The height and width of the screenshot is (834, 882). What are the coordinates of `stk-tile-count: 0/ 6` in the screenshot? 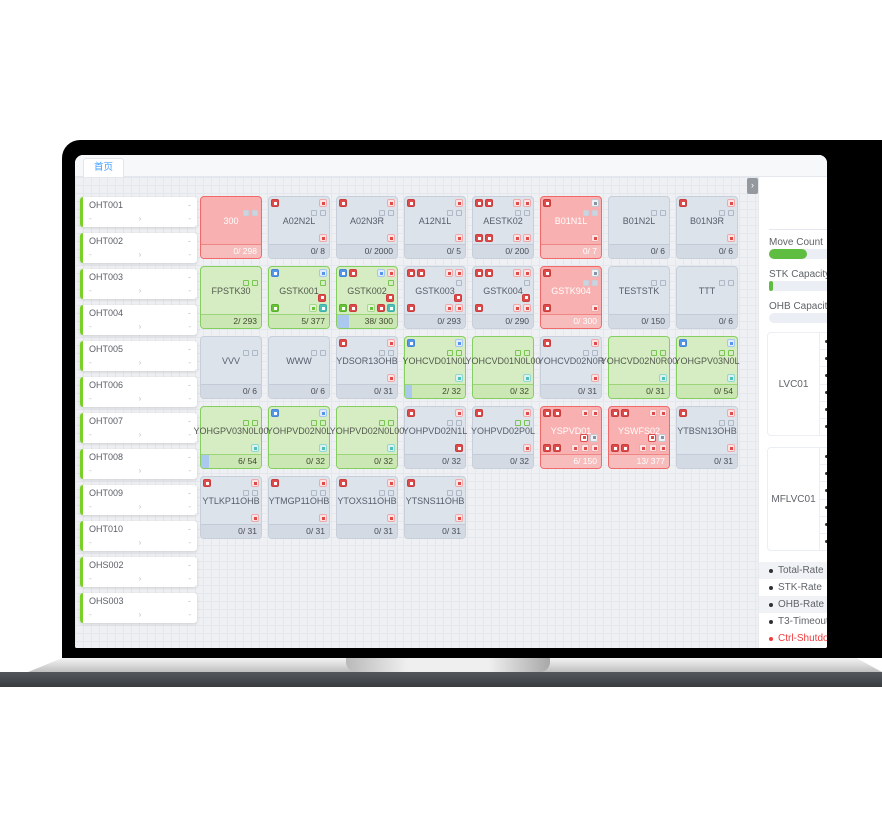 It's located at (707, 321).